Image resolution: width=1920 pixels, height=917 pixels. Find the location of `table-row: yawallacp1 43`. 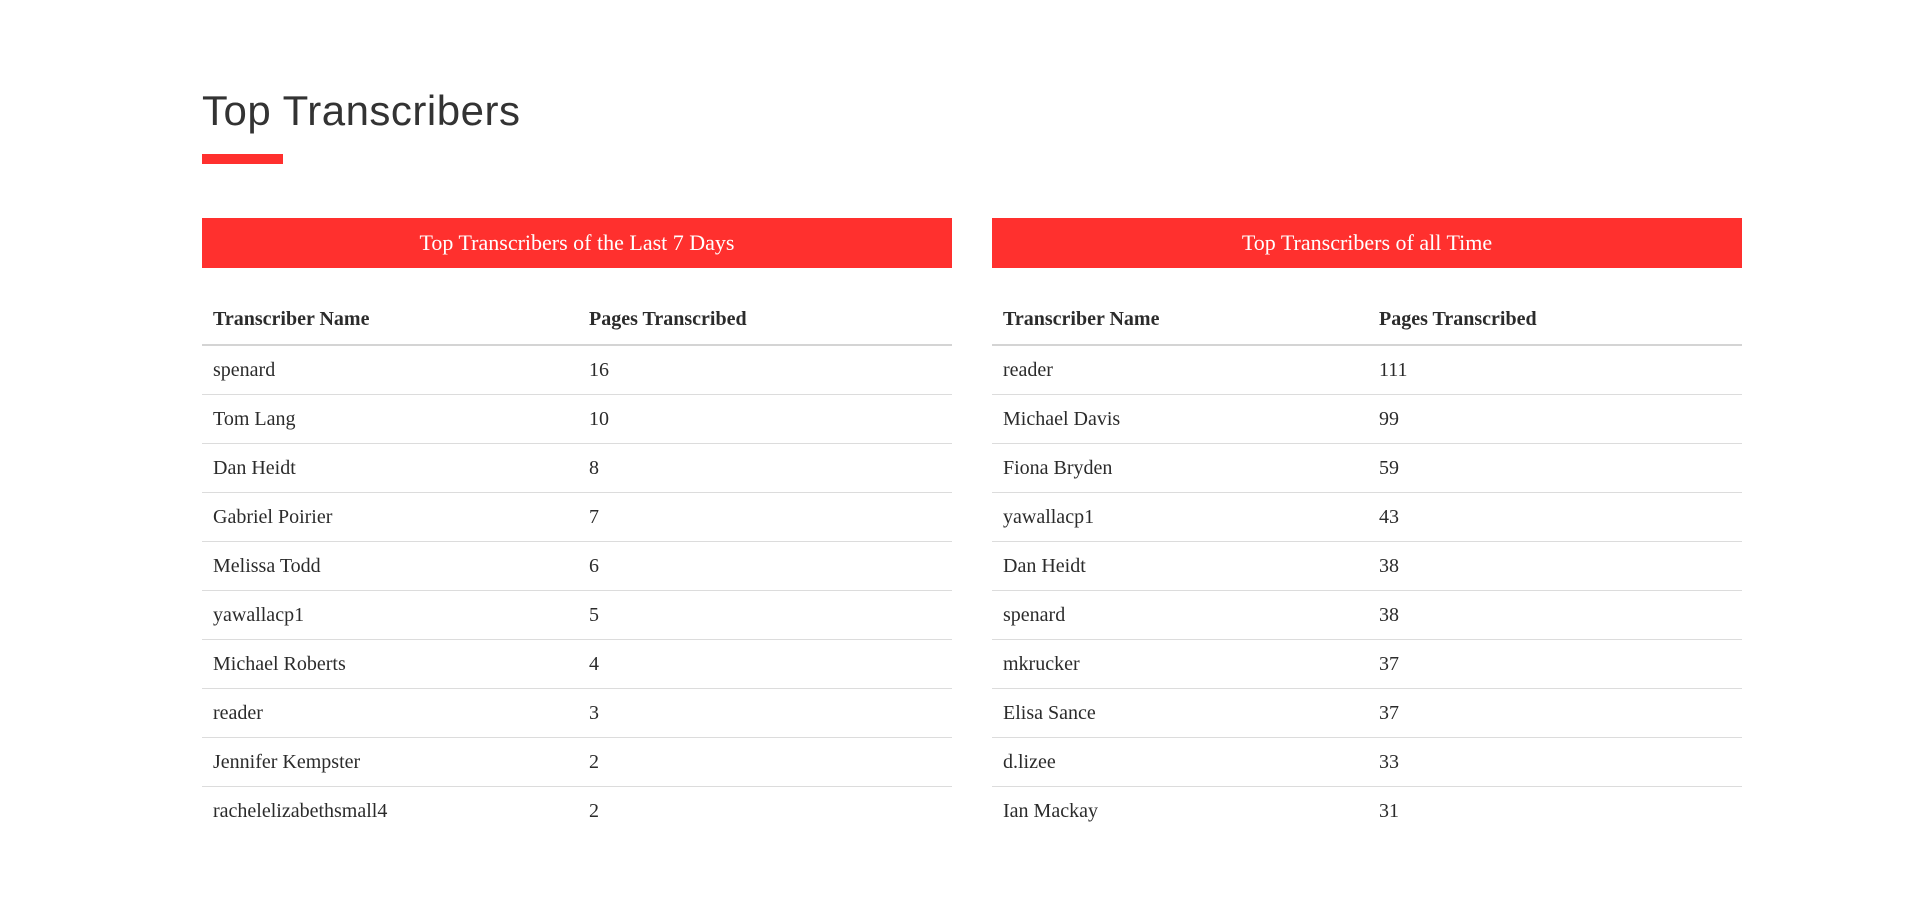

table-row: yawallacp1 43 is located at coordinates (1367, 517).